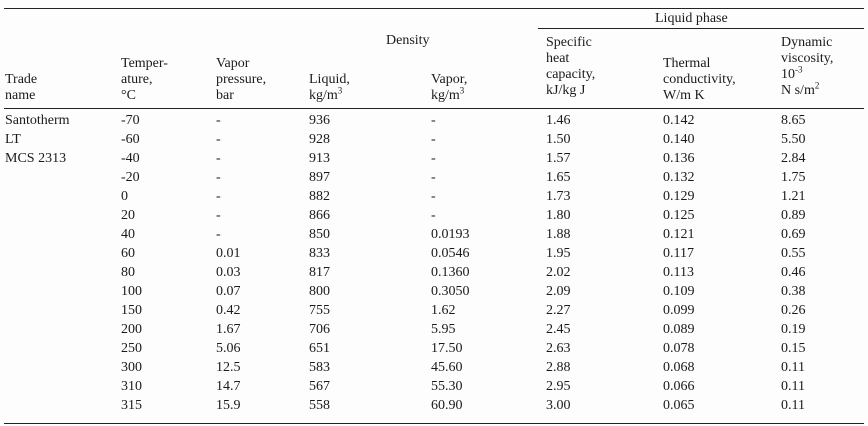 The height and width of the screenshot is (426, 868). I want to click on liquid-density-cell: 866, so click(319, 215).